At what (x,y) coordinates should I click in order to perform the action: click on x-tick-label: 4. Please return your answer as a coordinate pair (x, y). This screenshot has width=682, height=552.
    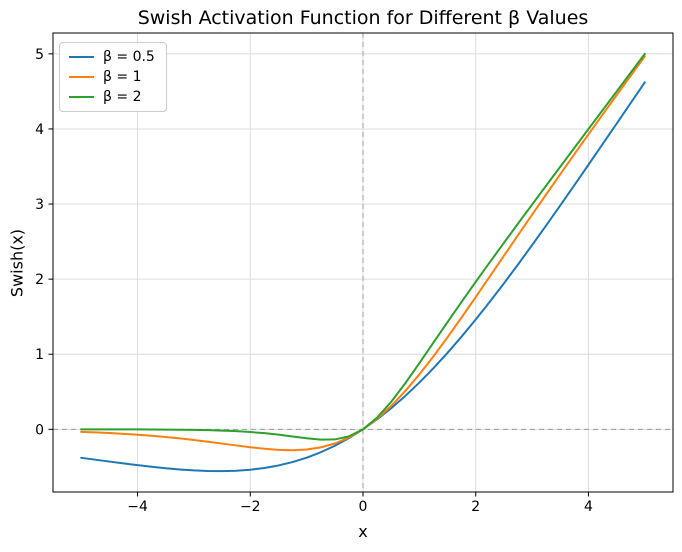
    Looking at the image, I should click on (588, 507).